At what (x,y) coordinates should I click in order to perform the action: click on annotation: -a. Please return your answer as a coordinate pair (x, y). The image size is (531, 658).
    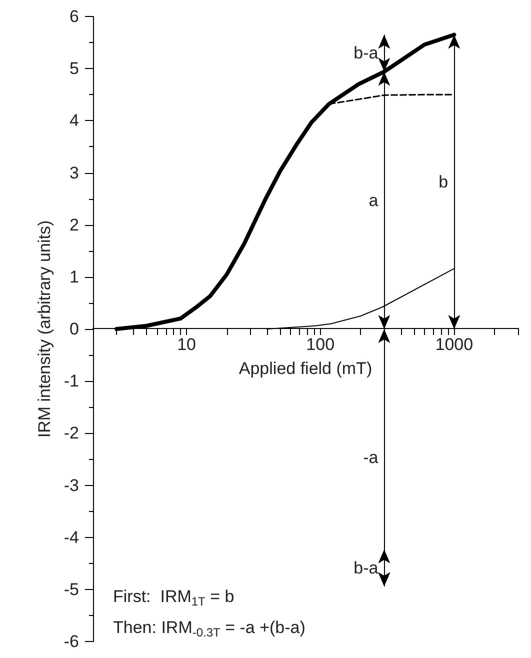
    Looking at the image, I should click on (371, 458).